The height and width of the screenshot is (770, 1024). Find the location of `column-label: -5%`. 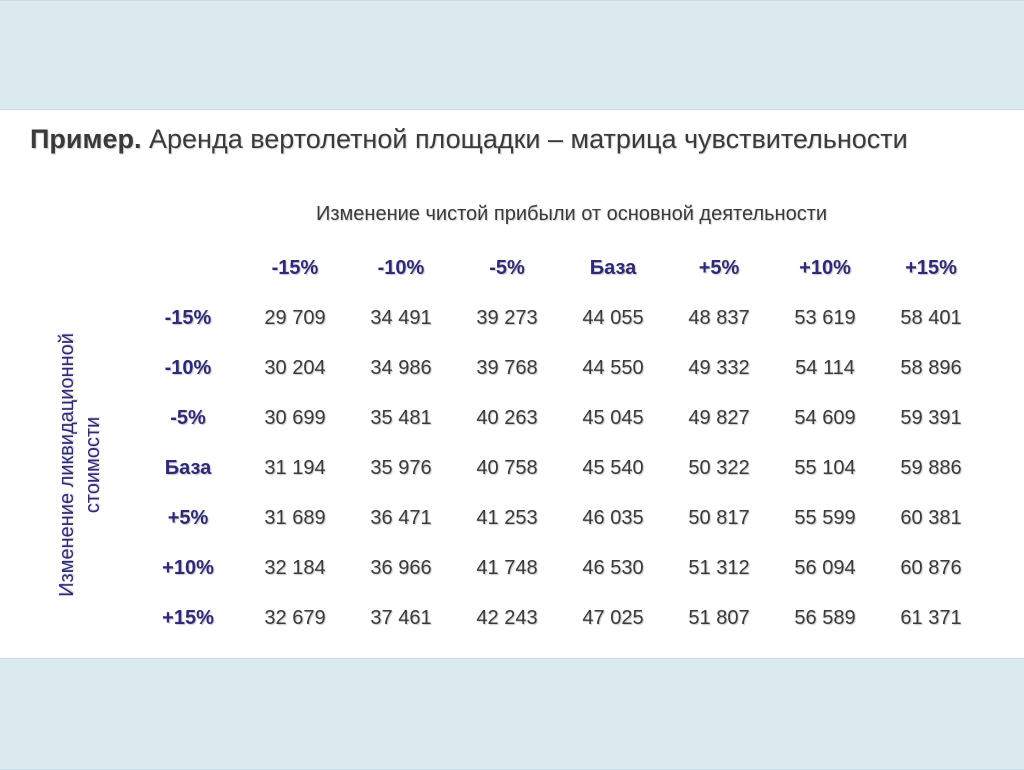

column-label: -5% is located at coordinates (507, 267).